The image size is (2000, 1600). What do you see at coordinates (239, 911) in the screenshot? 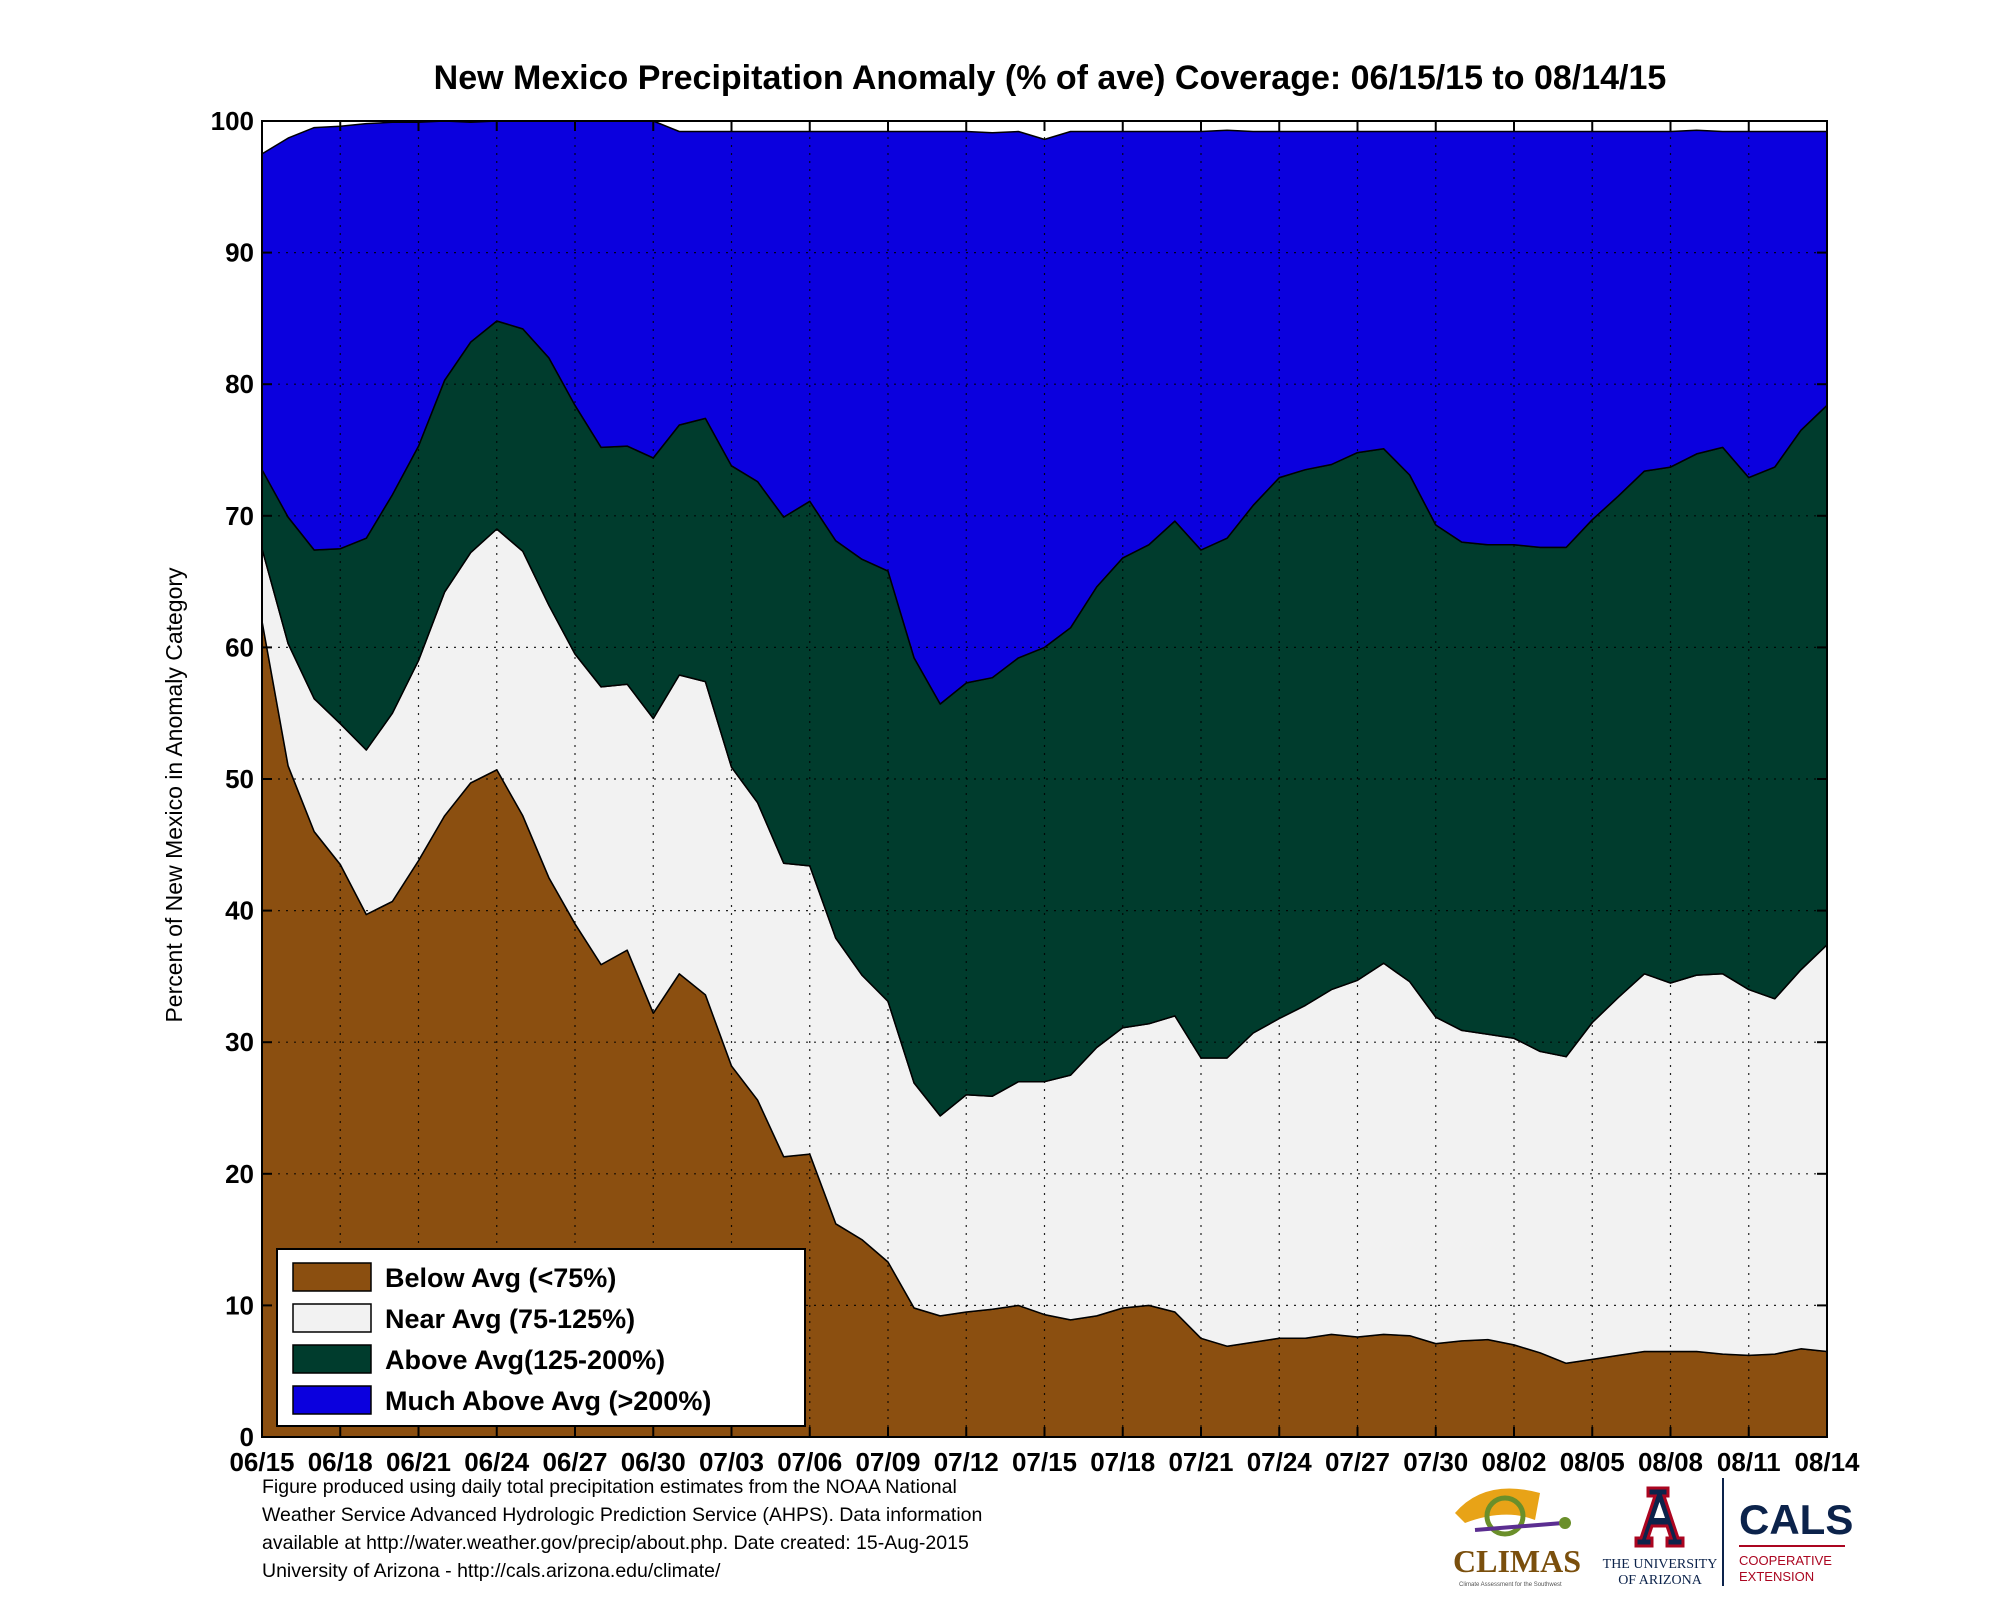
I see `y-tick-label: 40` at bounding box center [239, 911].